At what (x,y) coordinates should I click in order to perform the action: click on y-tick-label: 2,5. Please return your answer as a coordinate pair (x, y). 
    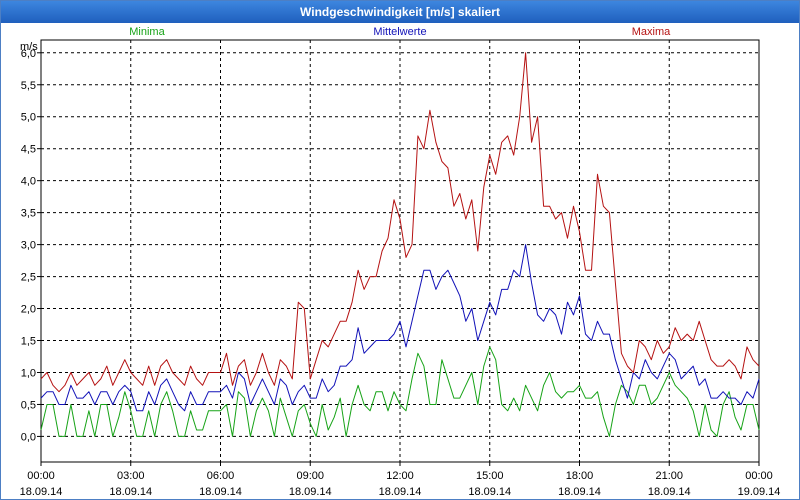
    Looking at the image, I should click on (28, 278).